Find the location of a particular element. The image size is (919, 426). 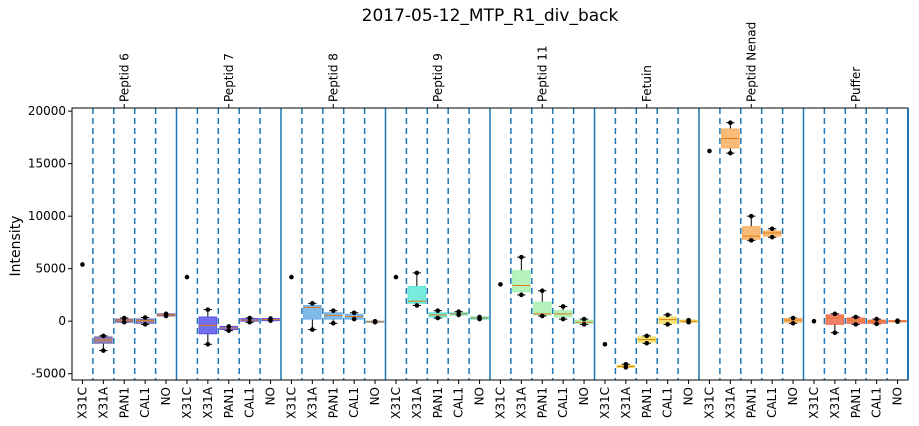

y-tick-label: 20000 is located at coordinates (47, 111).